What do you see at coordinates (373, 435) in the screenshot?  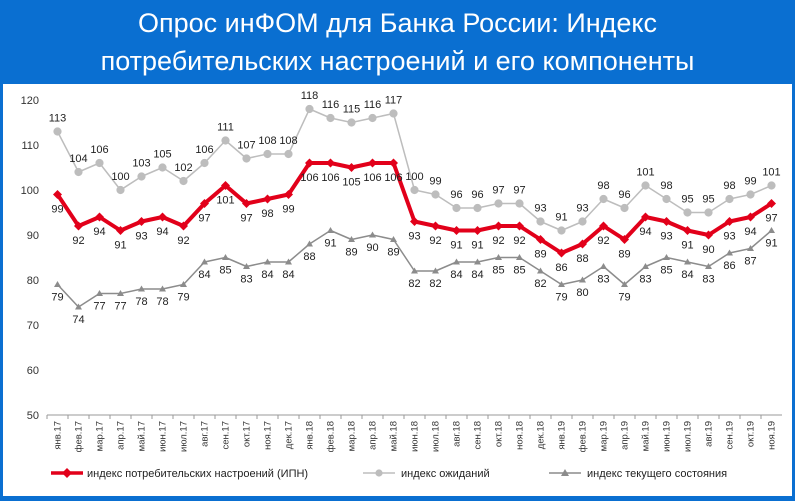 I see `x-tick-label: апр.18` at bounding box center [373, 435].